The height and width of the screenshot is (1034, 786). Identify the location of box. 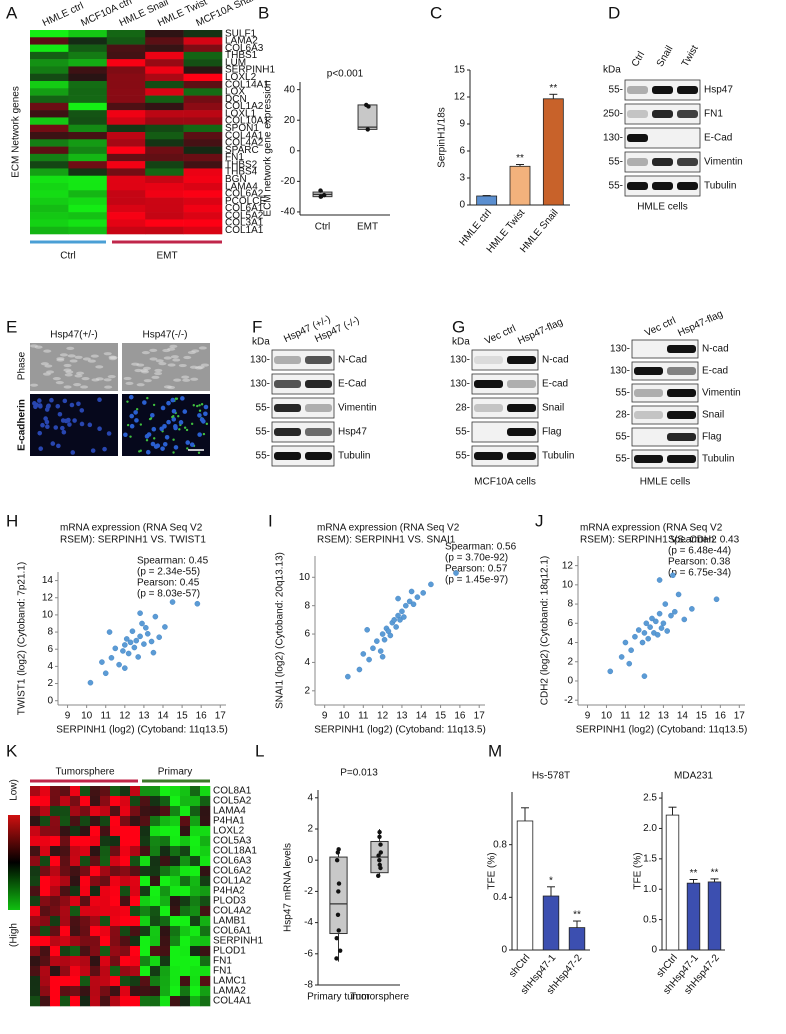
(338, 895).